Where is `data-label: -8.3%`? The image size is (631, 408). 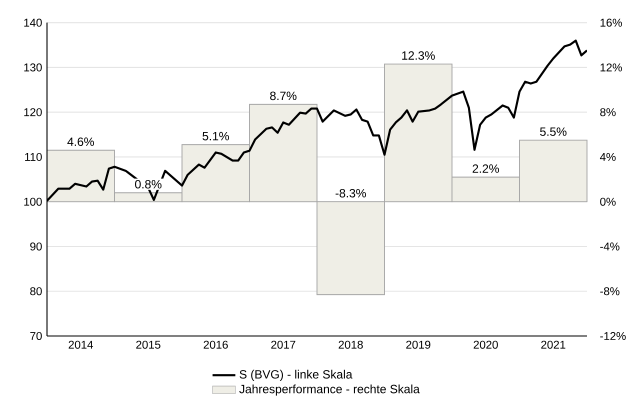
data-label: -8.3% is located at coordinates (351, 193).